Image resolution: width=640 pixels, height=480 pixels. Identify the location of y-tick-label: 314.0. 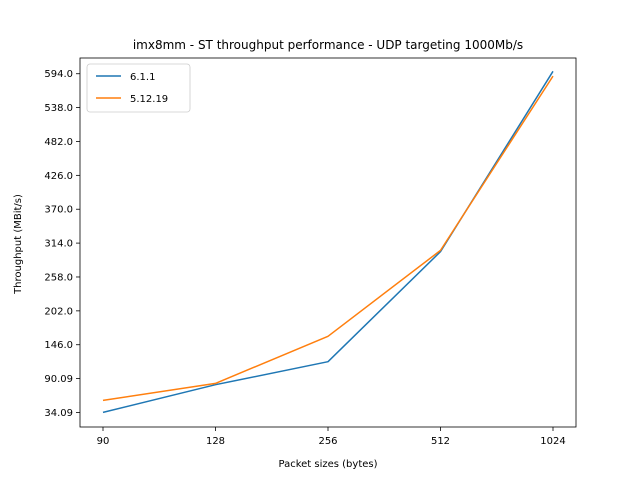
(58, 244).